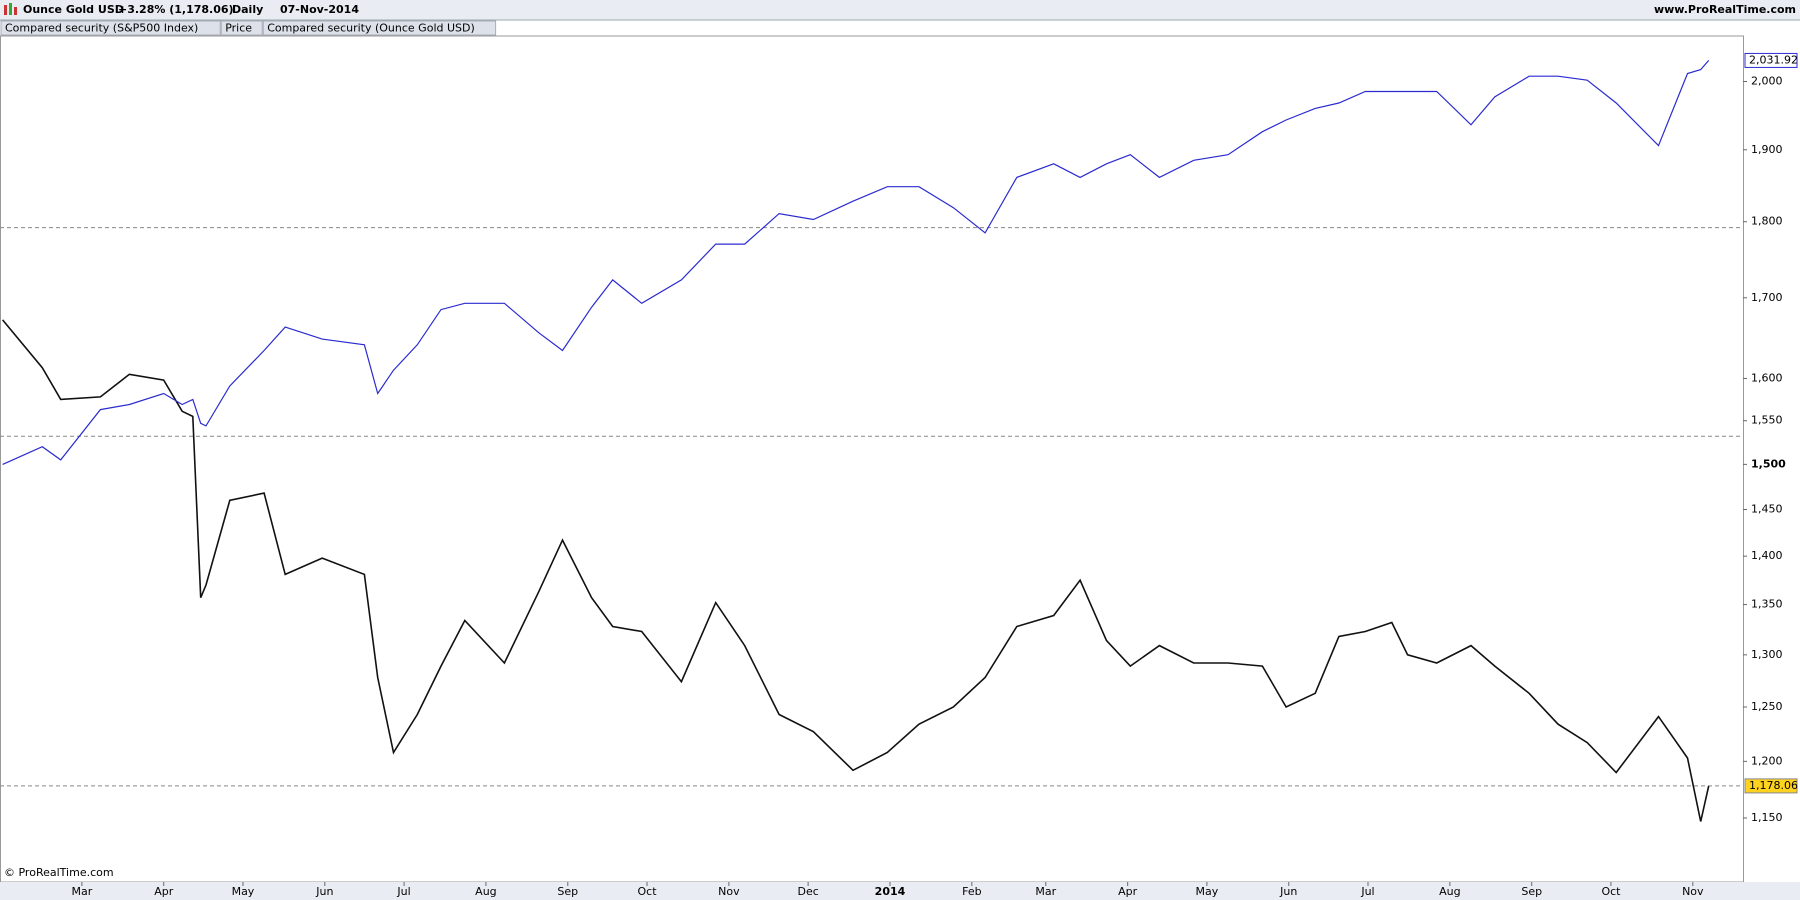 This screenshot has width=1800, height=900. Describe the element at coordinates (59, 872) in the screenshot. I see `footer: © ProRealTime.com` at that location.